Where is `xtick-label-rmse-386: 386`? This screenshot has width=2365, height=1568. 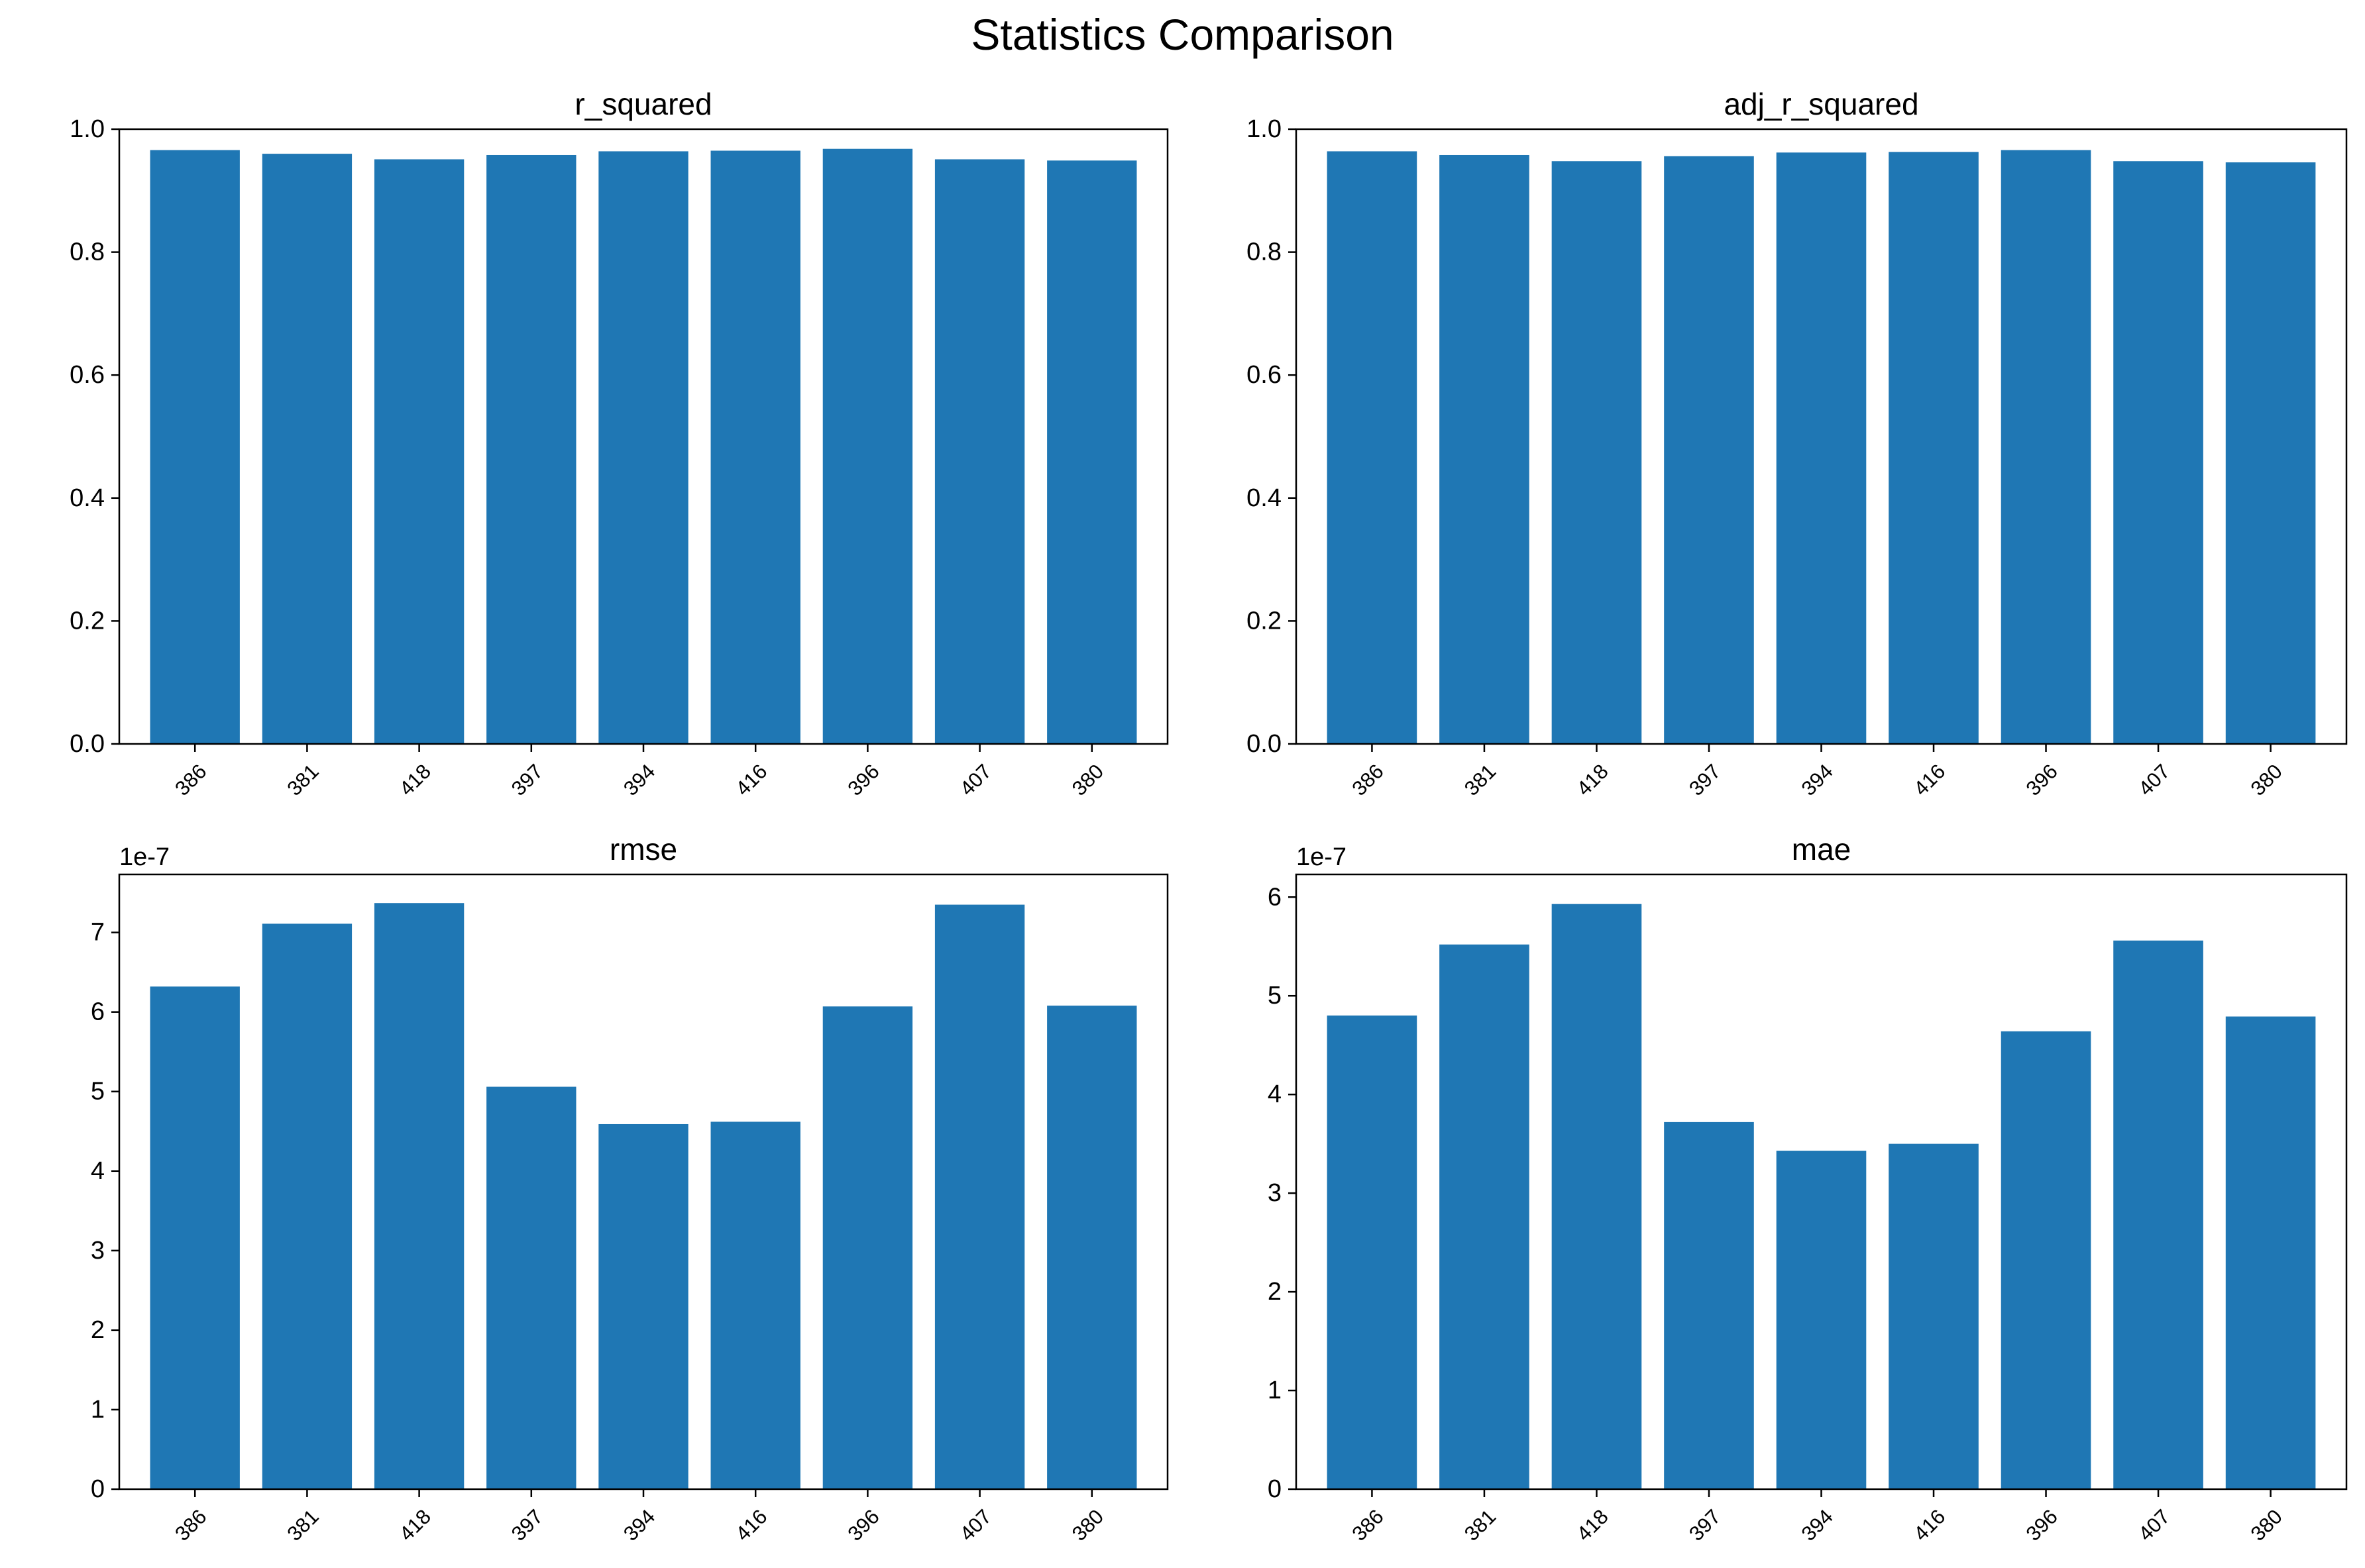
xtick-label-rmse-386: 386 is located at coordinates (191, 1525).